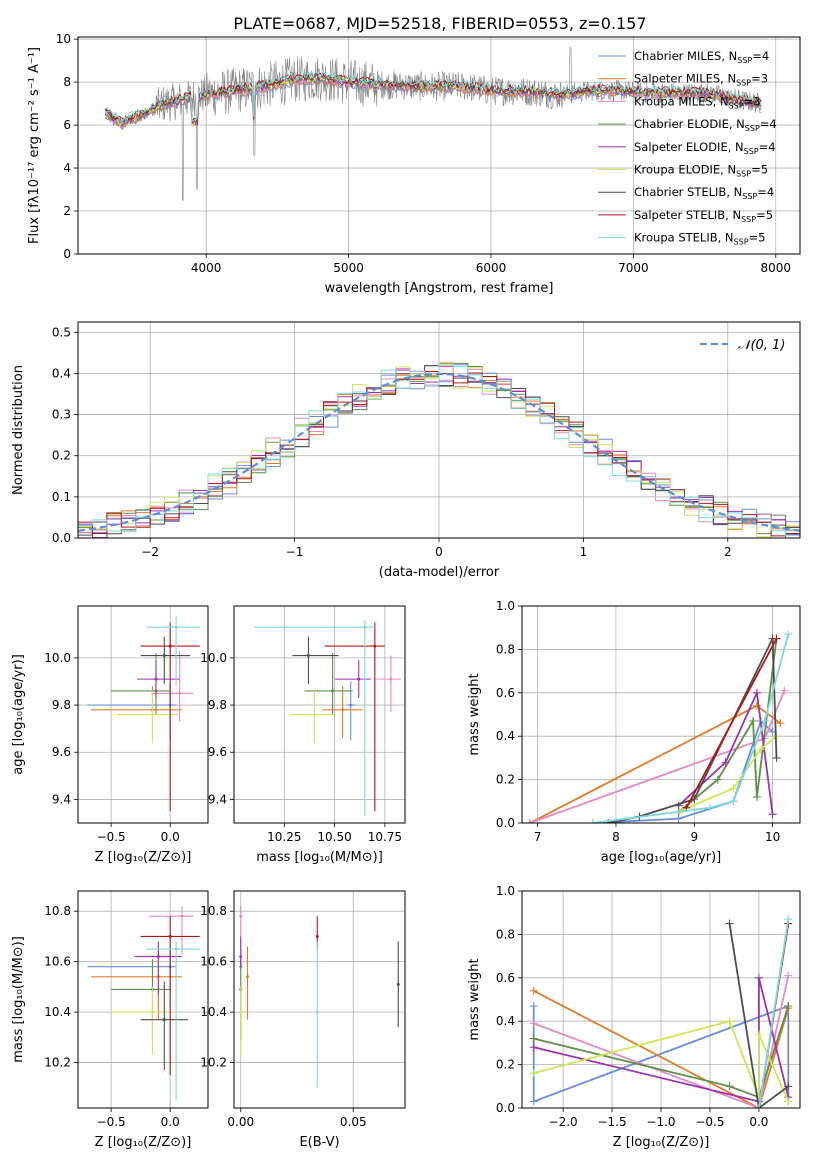  I want to click on x-axis-label: (data-model)/error, so click(439, 572).